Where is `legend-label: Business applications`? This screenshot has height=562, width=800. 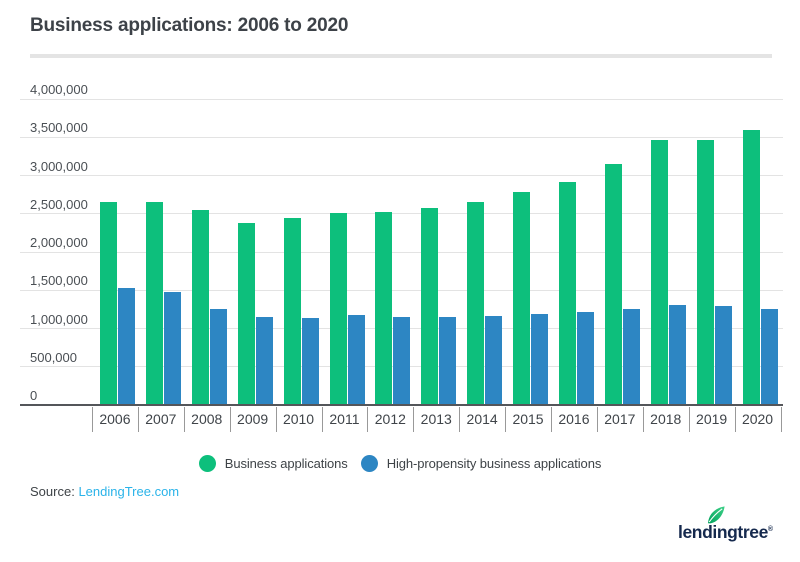
legend-label: Business applications is located at coordinates (286, 463).